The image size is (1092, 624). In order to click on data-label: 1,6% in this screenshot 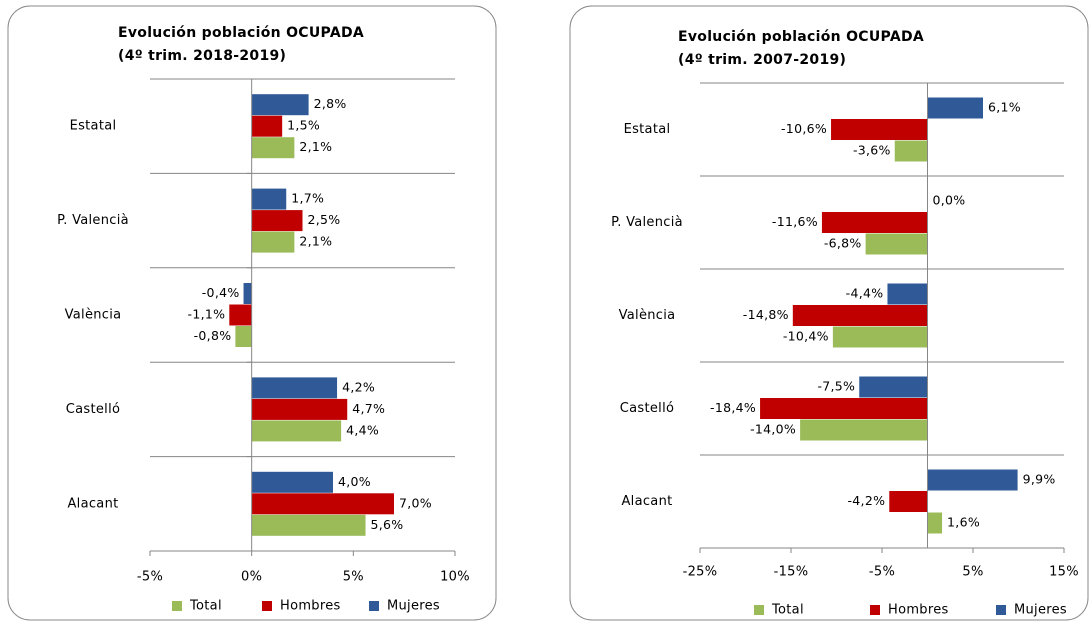, I will do `click(963, 522)`.